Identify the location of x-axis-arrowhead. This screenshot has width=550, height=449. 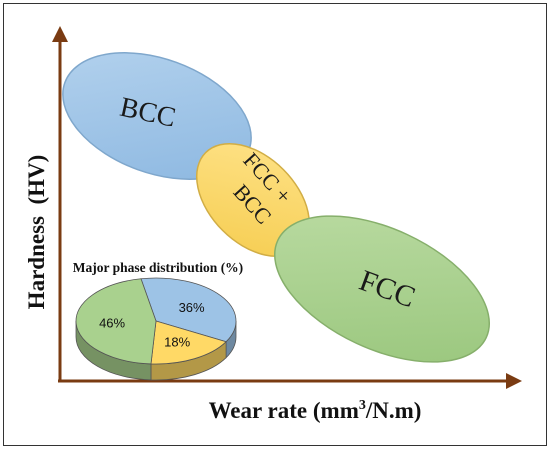
(514, 381).